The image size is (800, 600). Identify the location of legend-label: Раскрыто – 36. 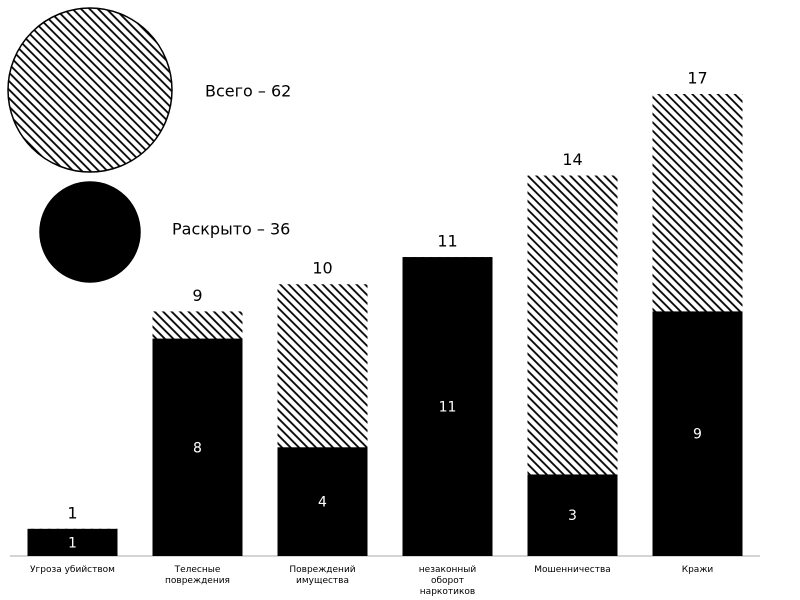
(231, 229).